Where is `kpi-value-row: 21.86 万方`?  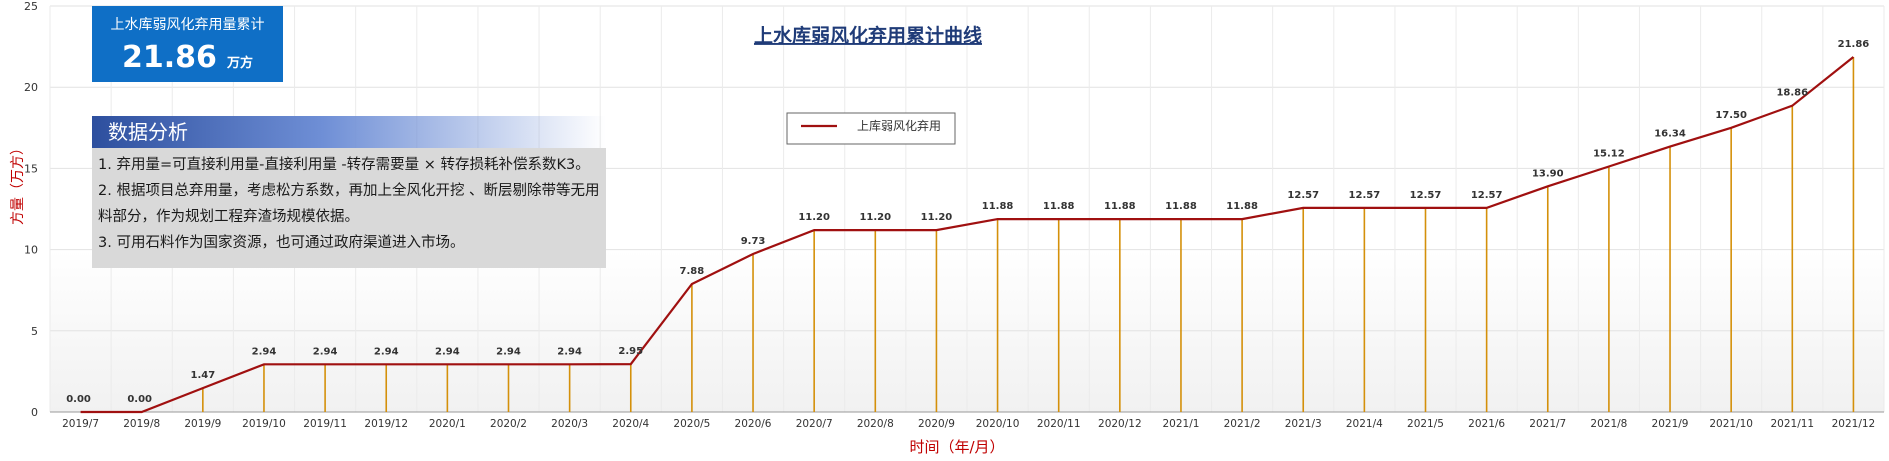 kpi-value-row: 21.86 万方 is located at coordinates (187, 57).